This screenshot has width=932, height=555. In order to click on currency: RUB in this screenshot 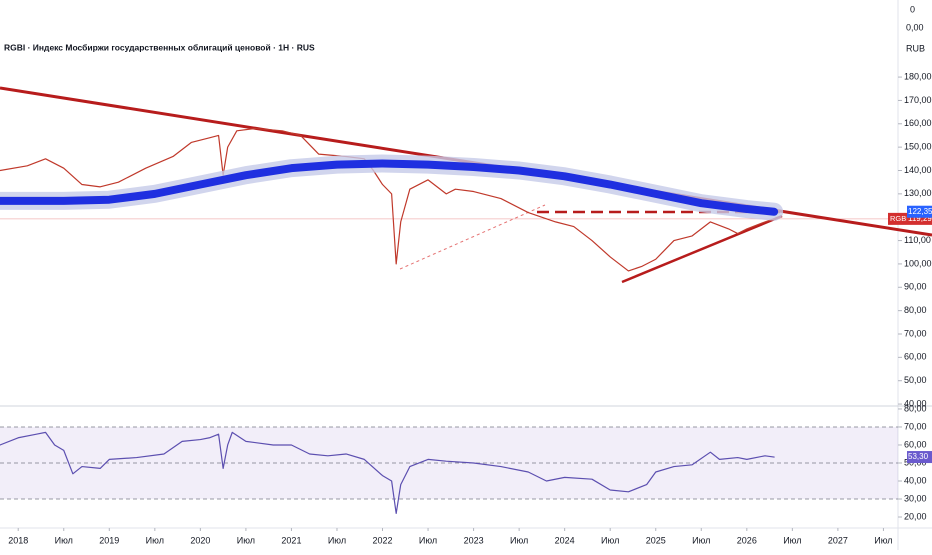, I will do `click(915, 48)`.